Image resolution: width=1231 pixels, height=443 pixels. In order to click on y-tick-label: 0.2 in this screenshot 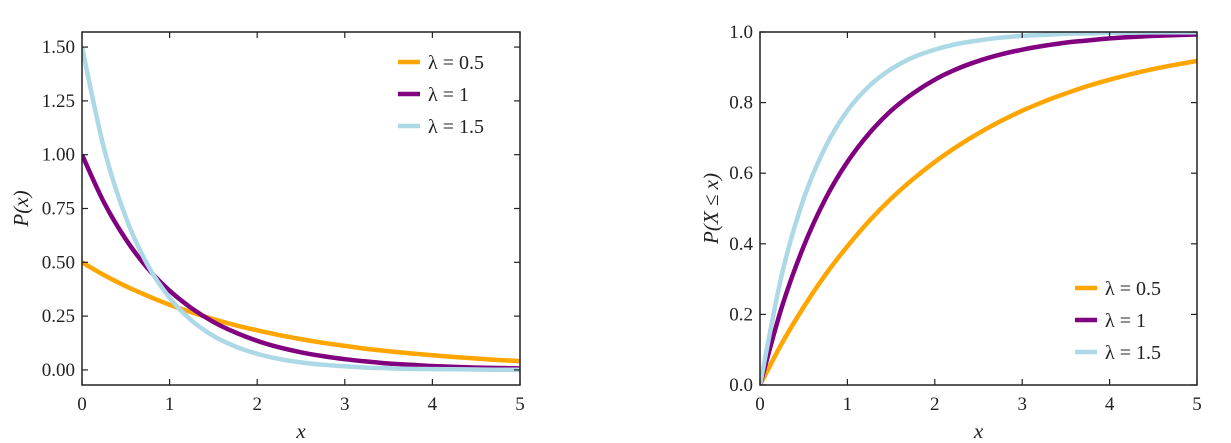, I will do `click(741, 314)`.